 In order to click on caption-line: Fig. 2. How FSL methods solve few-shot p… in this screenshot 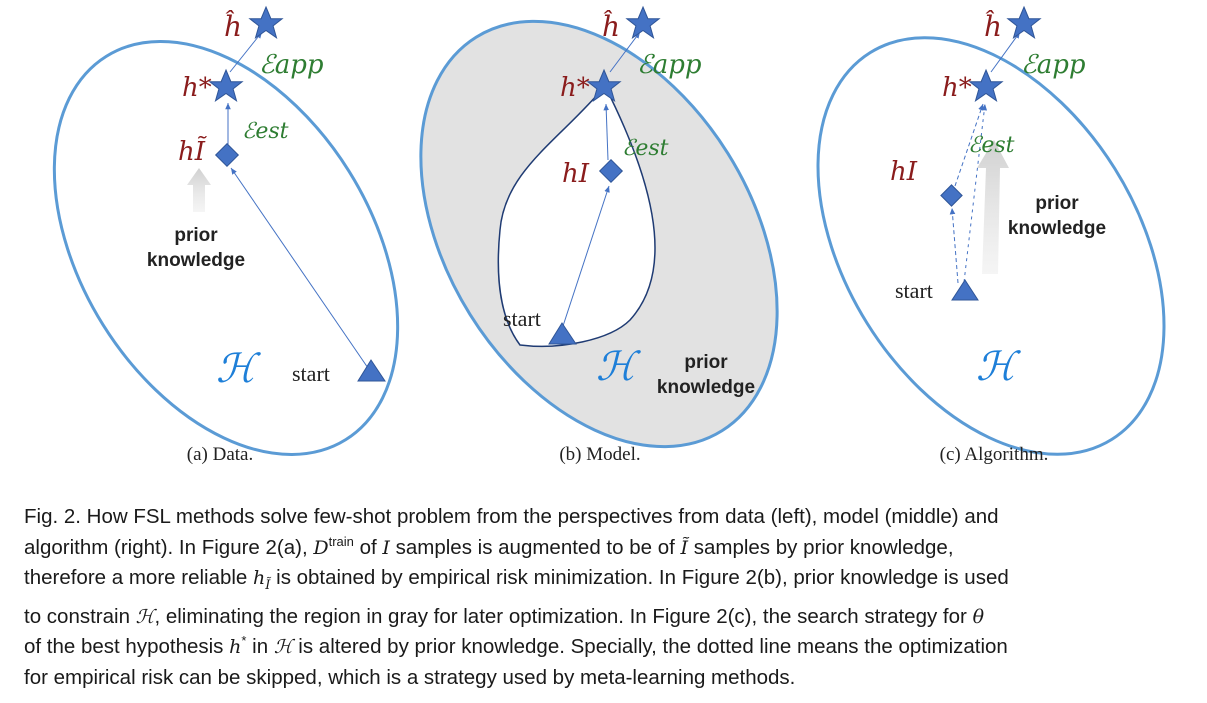, I will do `click(511, 516)`.